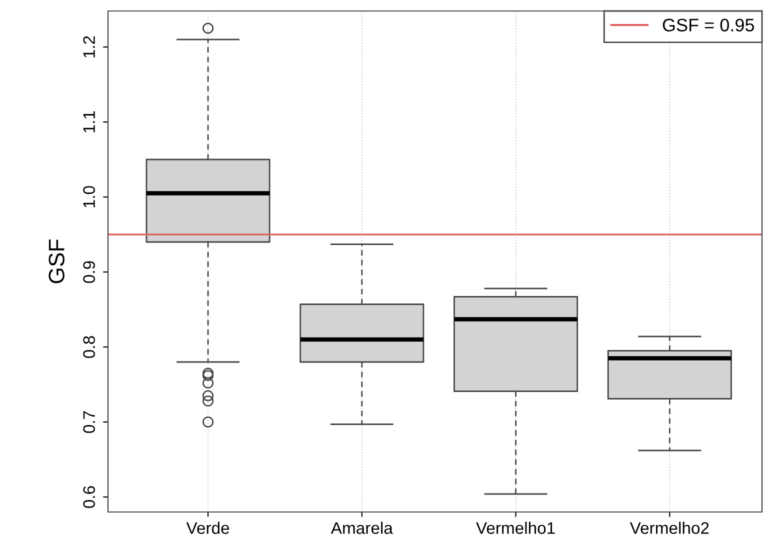 The height and width of the screenshot is (555, 771). Describe the element at coordinates (89, 121) in the screenshot. I see `y-tick-label: 1.1` at that location.